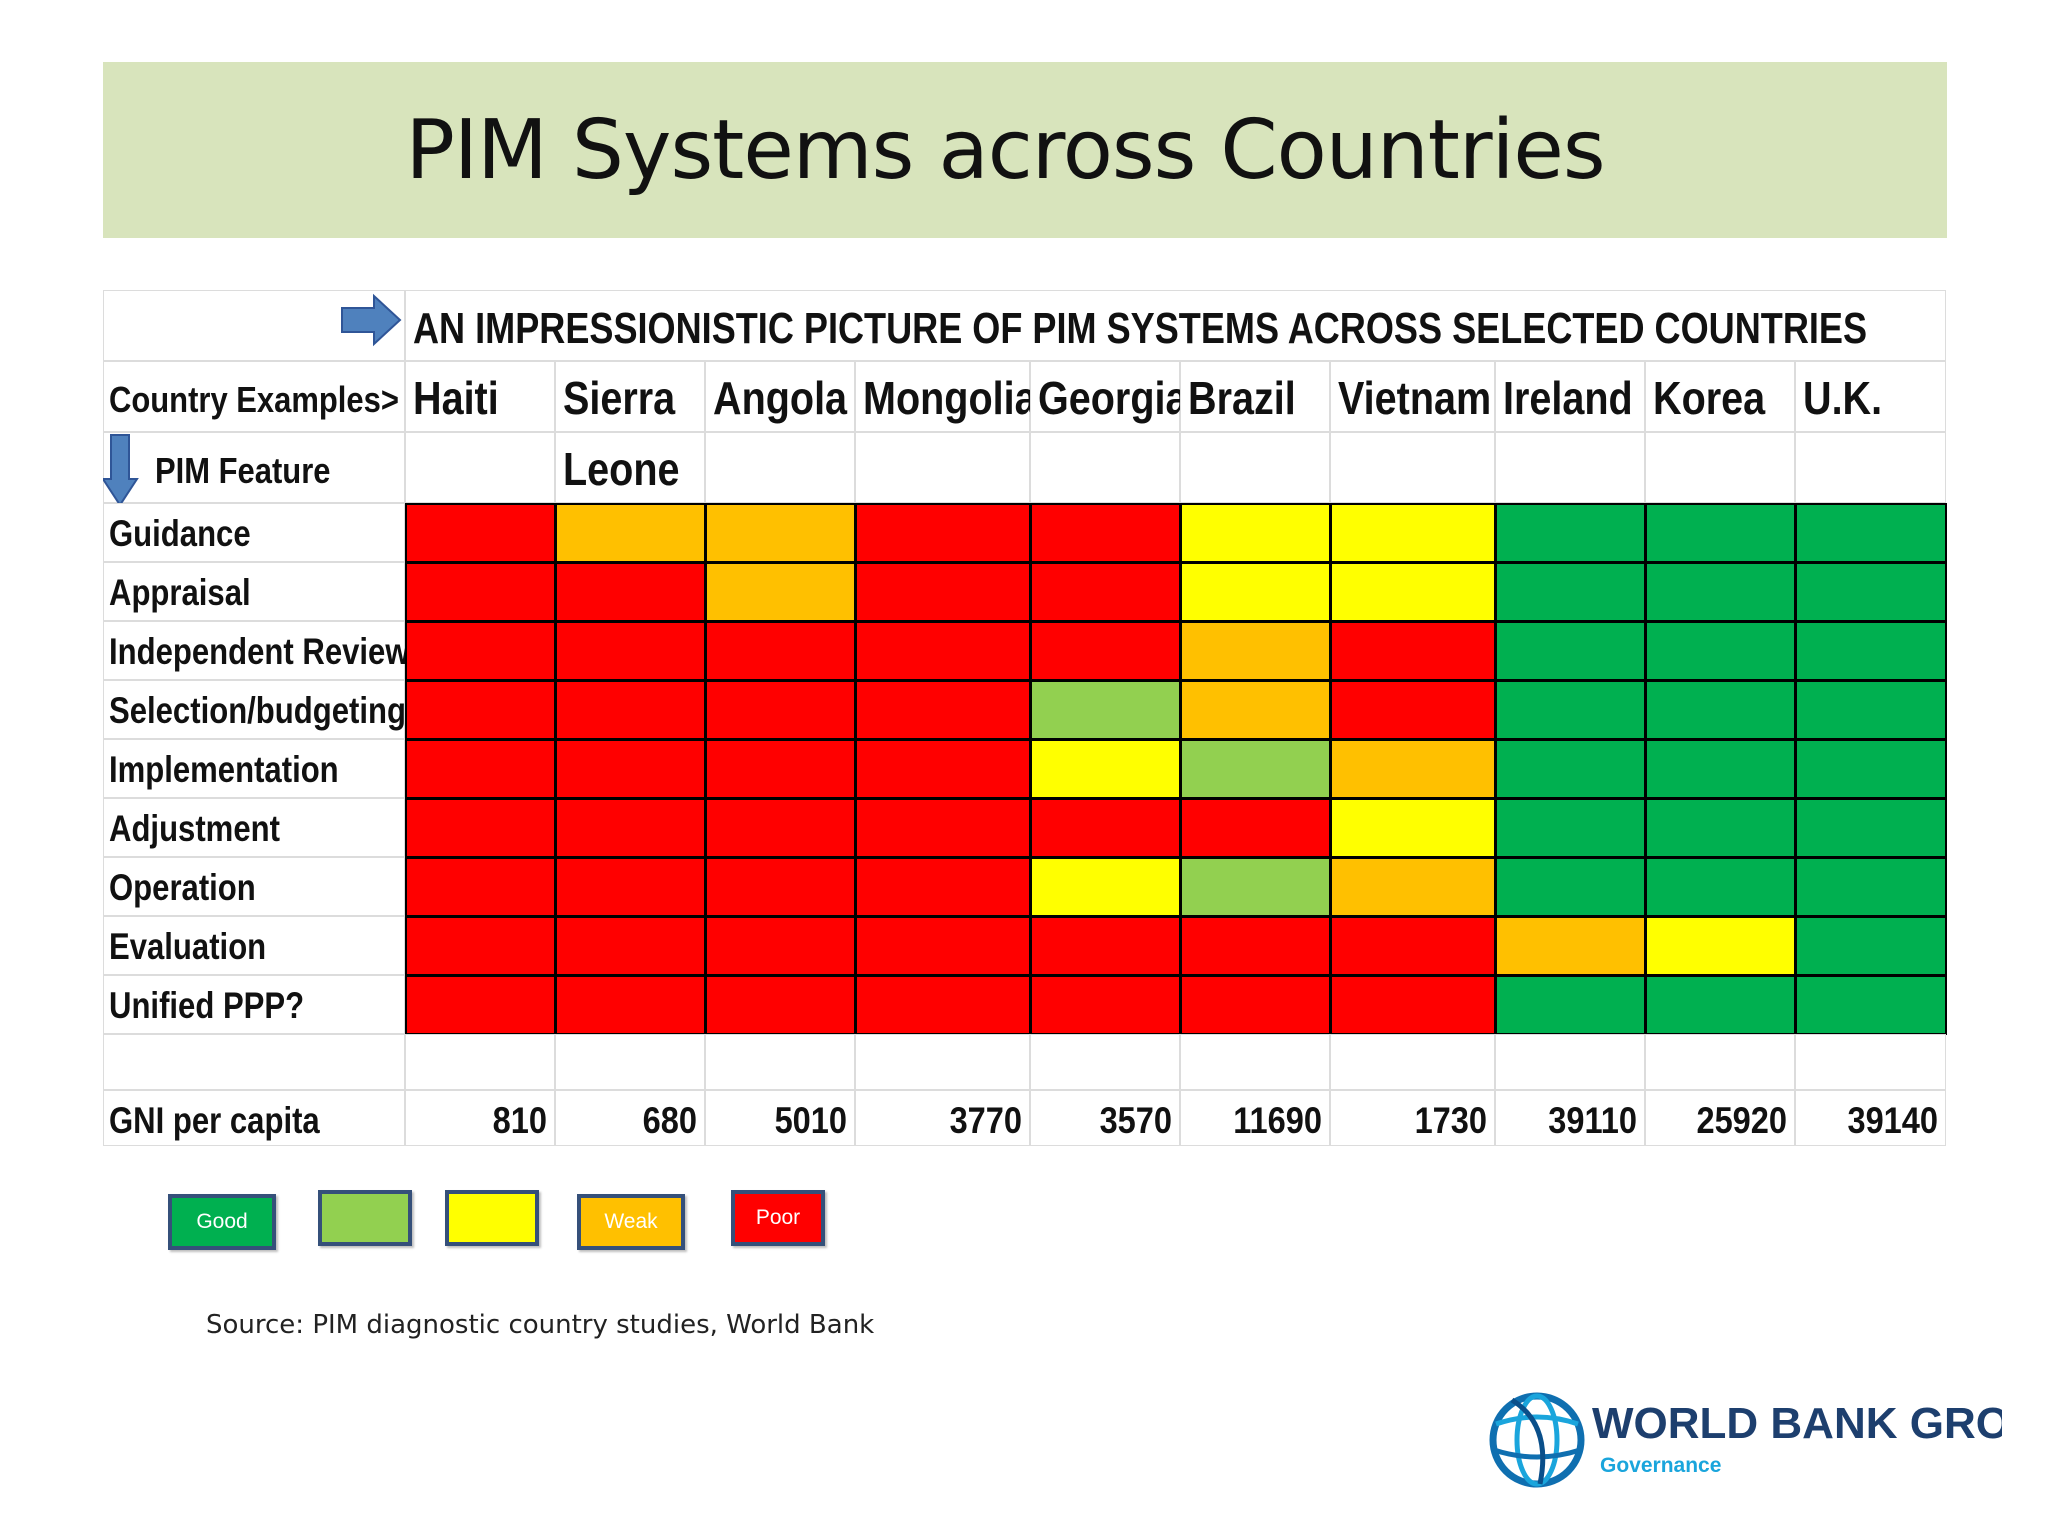  What do you see at coordinates (621, 469) in the screenshot?
I see `country-name-line2: Leone` at bounding box center [621, 469].